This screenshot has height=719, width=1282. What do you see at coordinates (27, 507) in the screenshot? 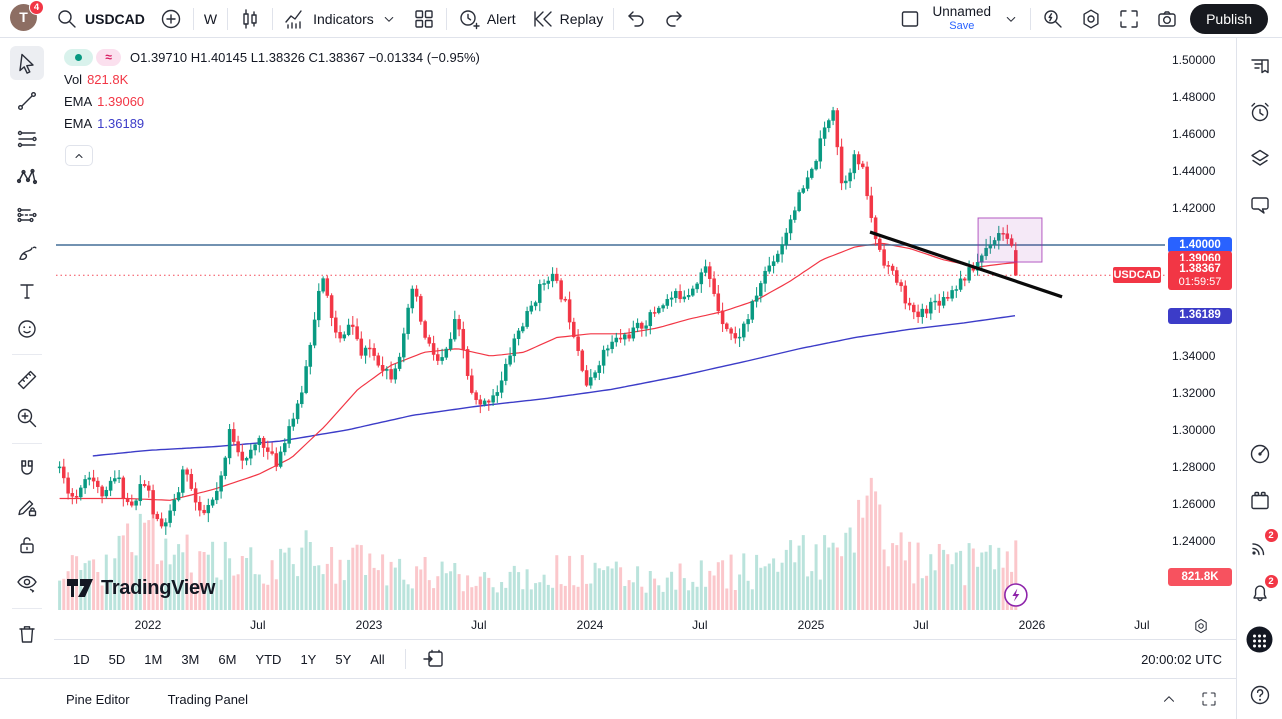
I see `drawing-mode-button` at bounding box center [27, 507].